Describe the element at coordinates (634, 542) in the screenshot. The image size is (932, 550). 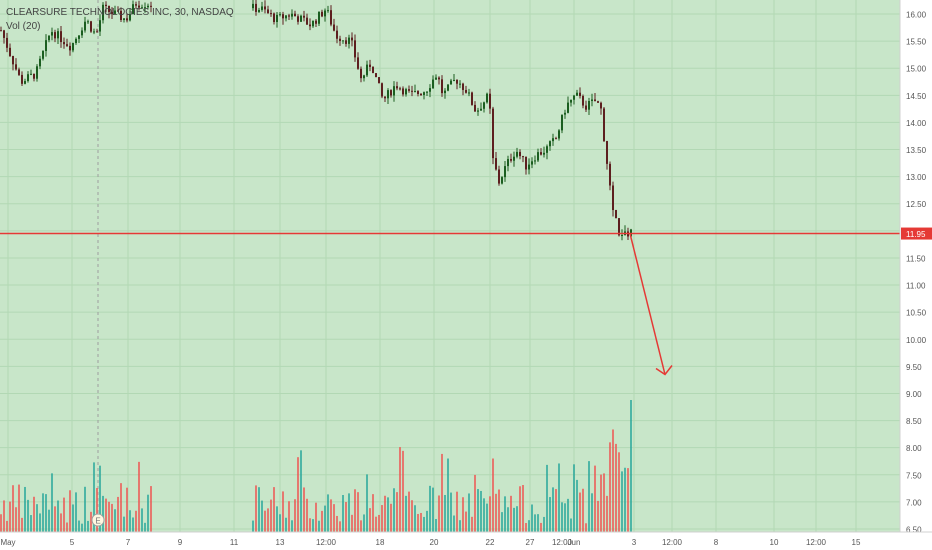
I see `x-tick-label: 3` at that location.